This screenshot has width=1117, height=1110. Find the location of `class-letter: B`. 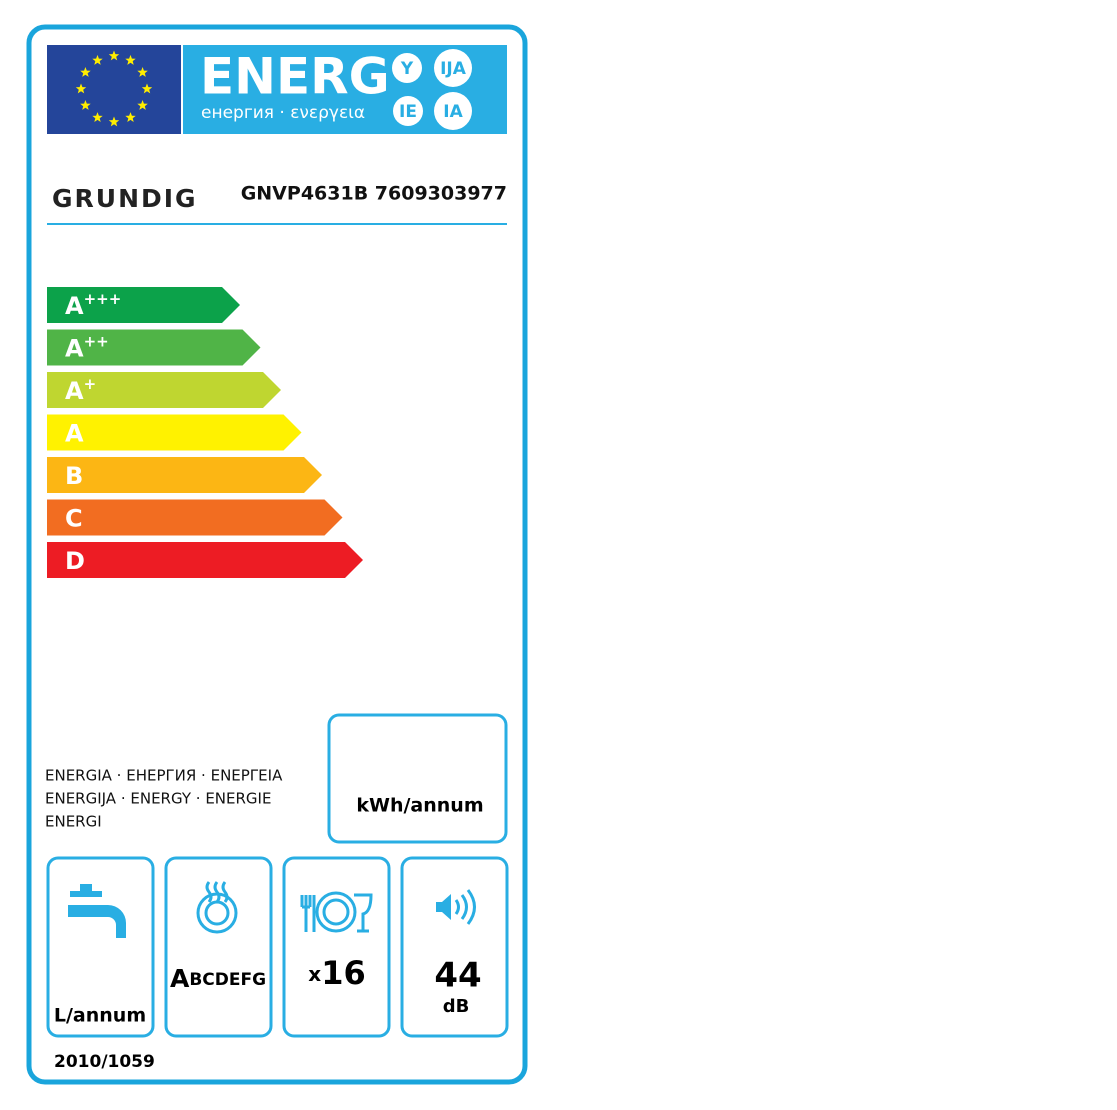

class-letter: B is located at coordinates (74, 476).